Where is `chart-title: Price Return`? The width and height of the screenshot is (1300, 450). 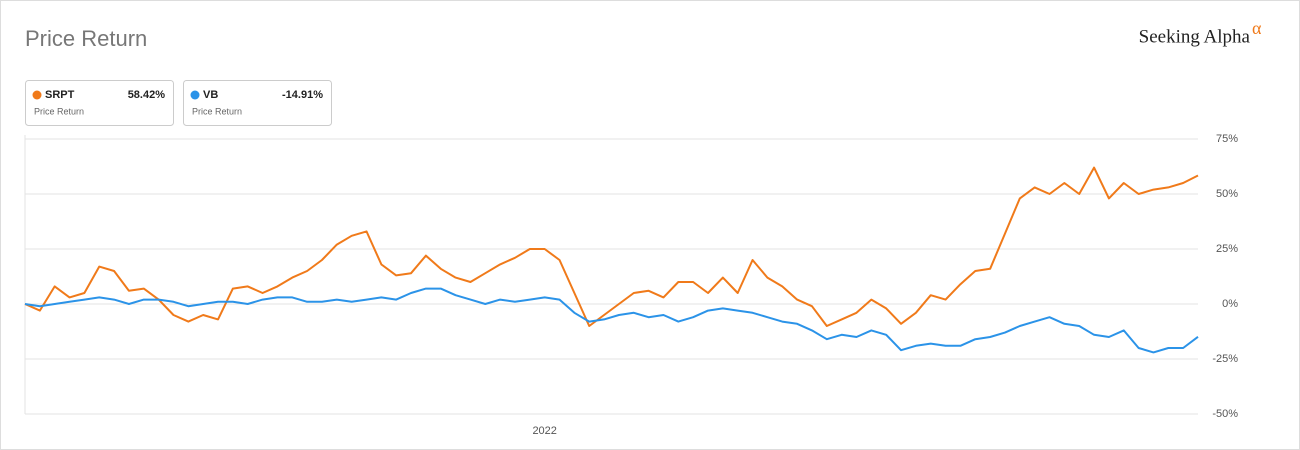 chart-title: Price Return is located at coordinates (86, 38).